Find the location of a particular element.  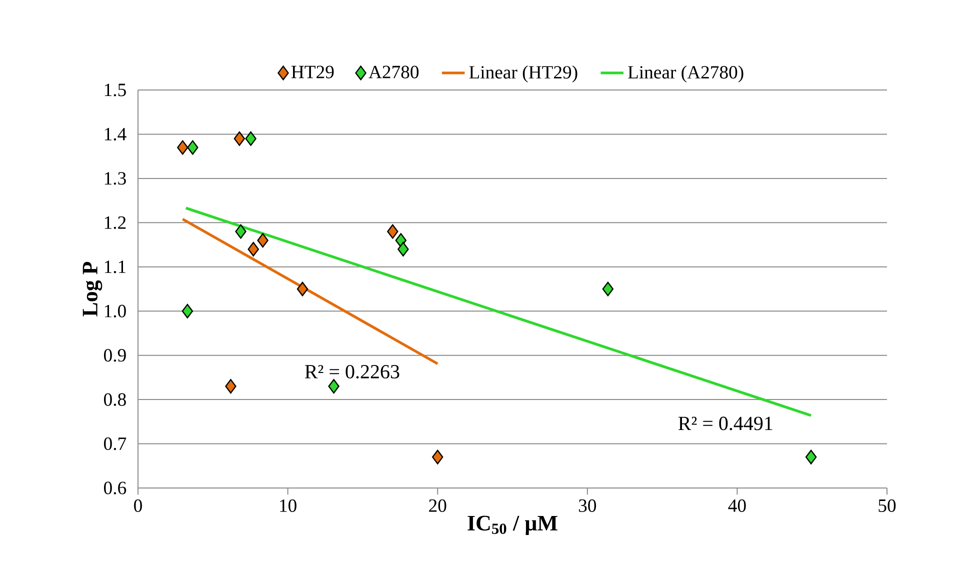

y-tick-label: 1.2 is located at coordinates (115, 222).